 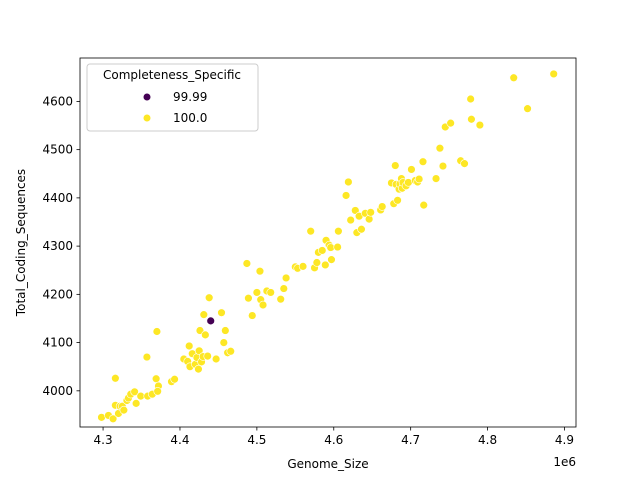 I want to click on y-axis-label: Total_Coding_Sequences, so click(x=21, y=243).